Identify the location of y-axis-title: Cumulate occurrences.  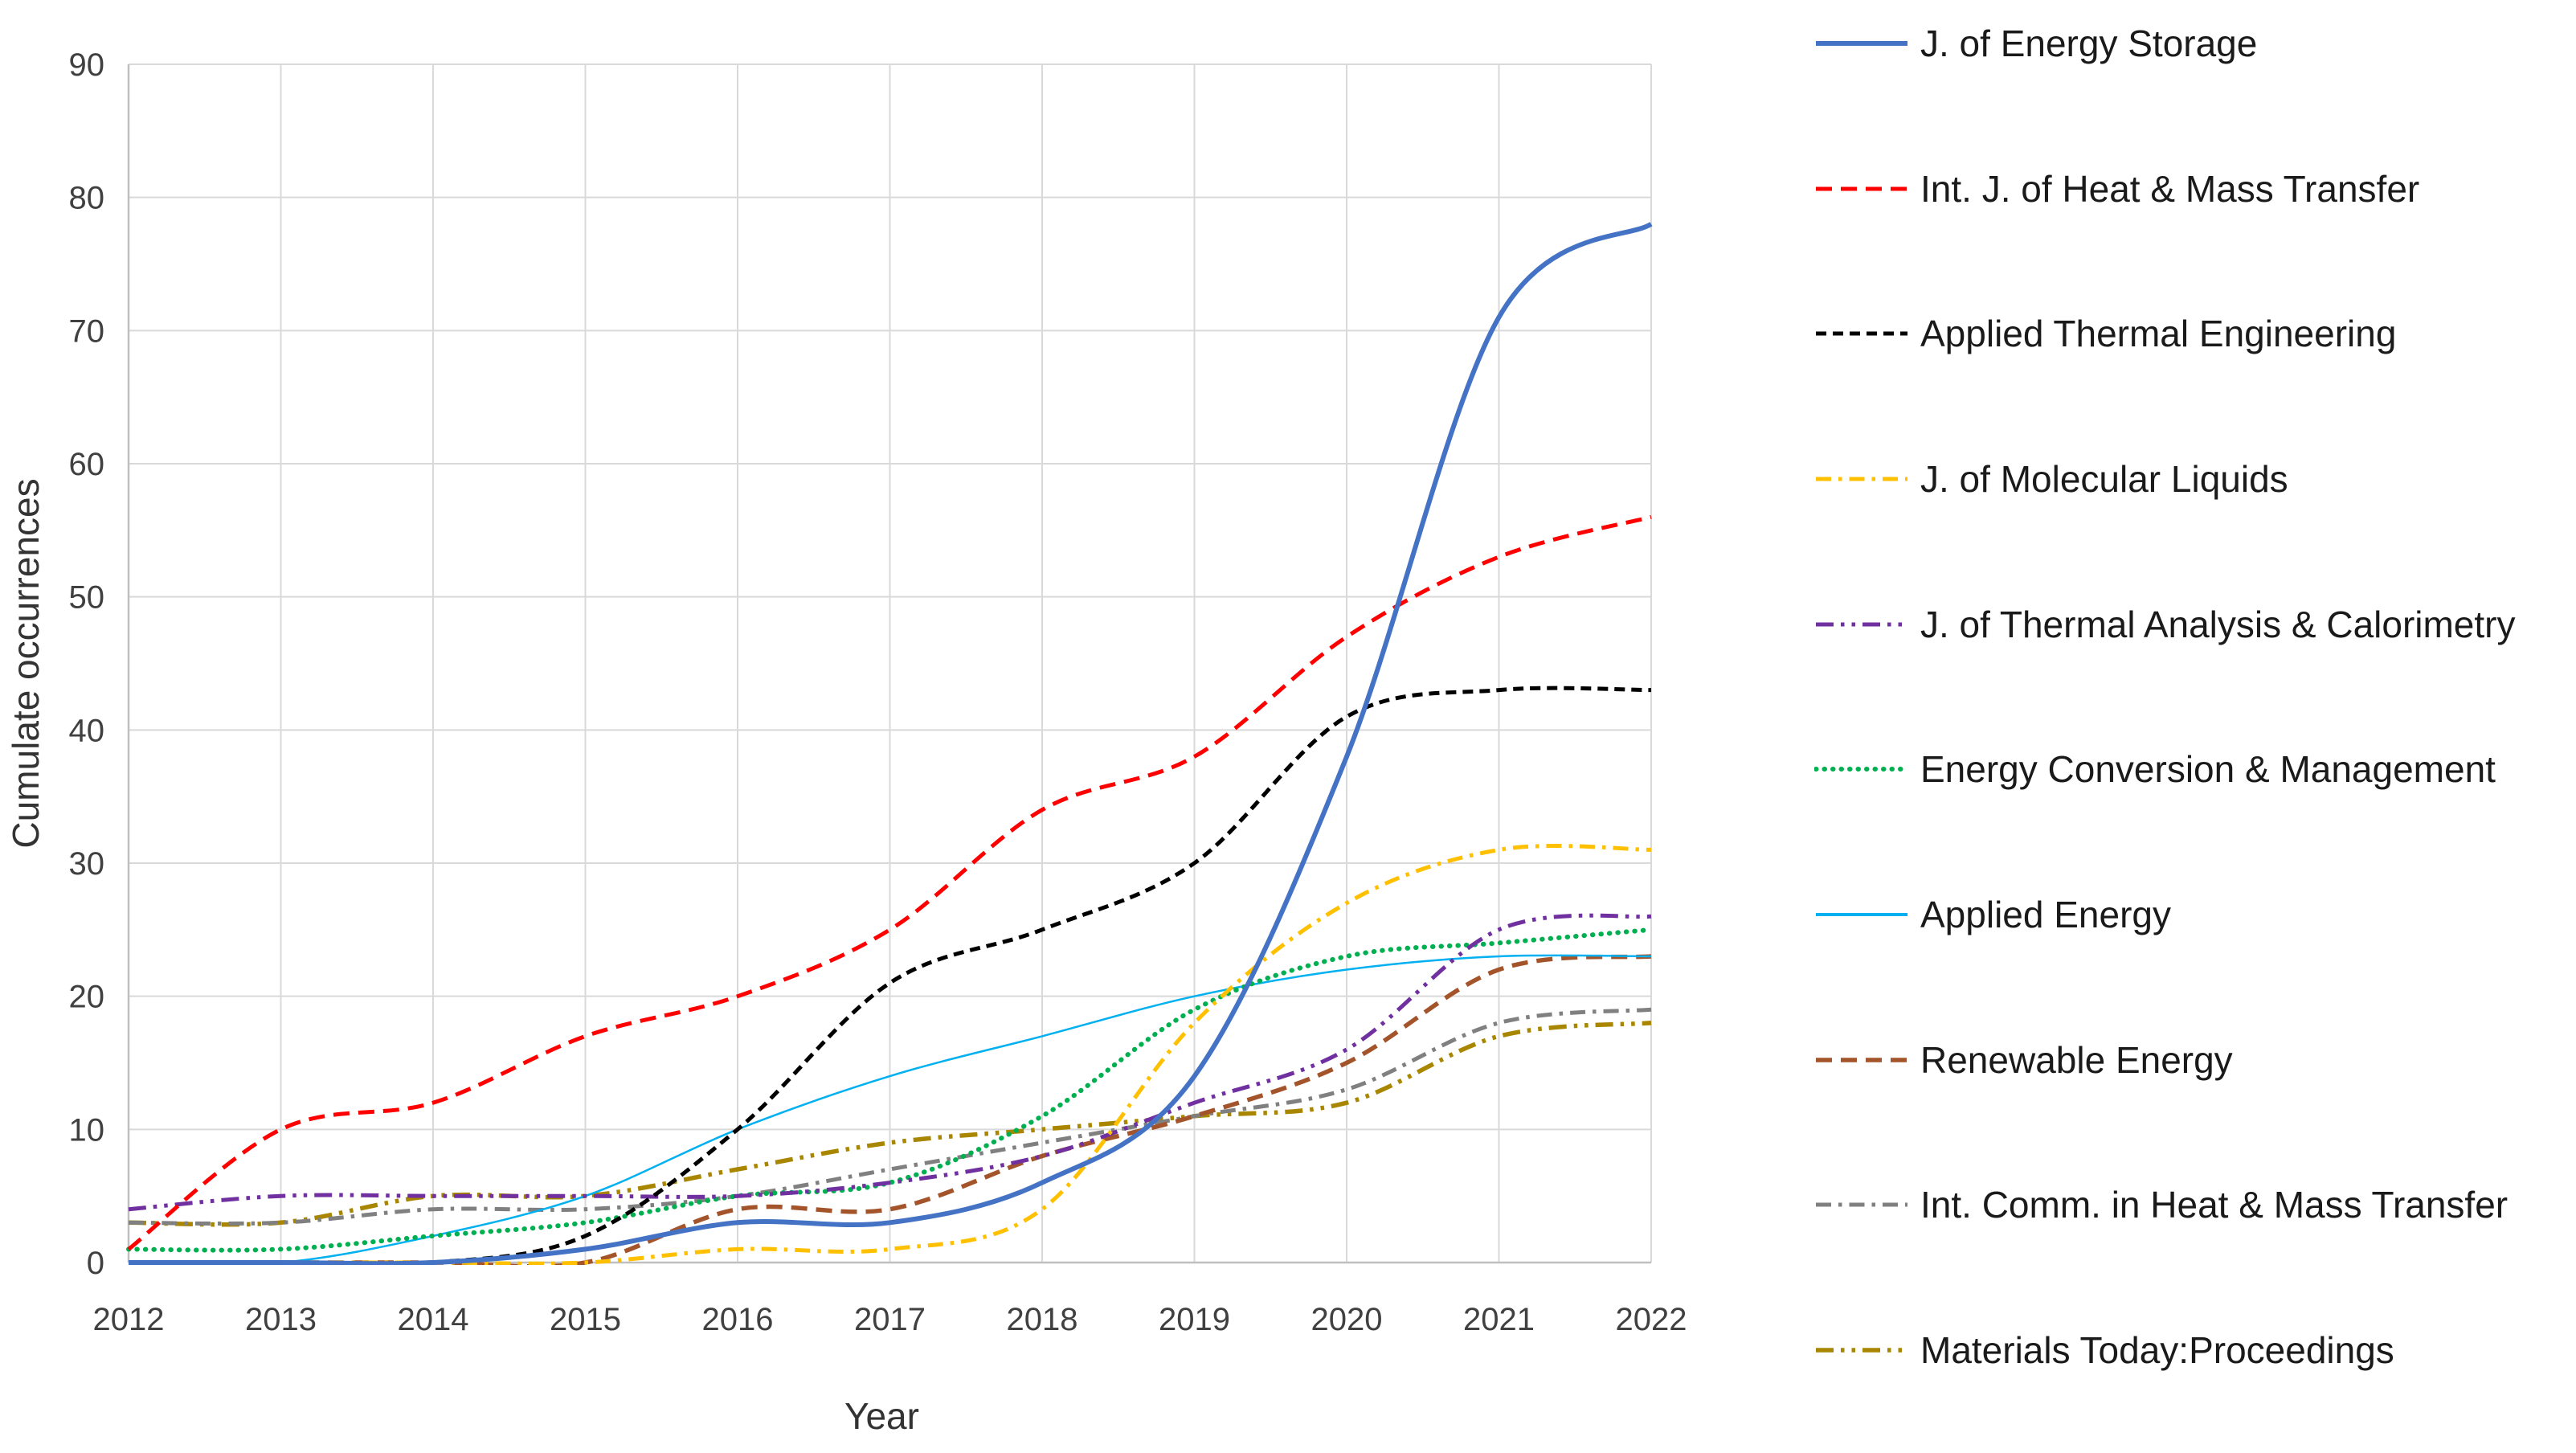
(26, 663).